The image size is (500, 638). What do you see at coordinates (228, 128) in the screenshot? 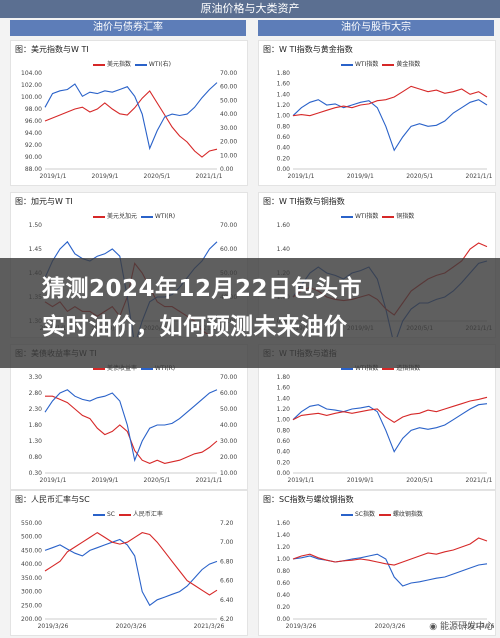
I see `y2-tick-label: 30.00` at bounding box center [228, 128].